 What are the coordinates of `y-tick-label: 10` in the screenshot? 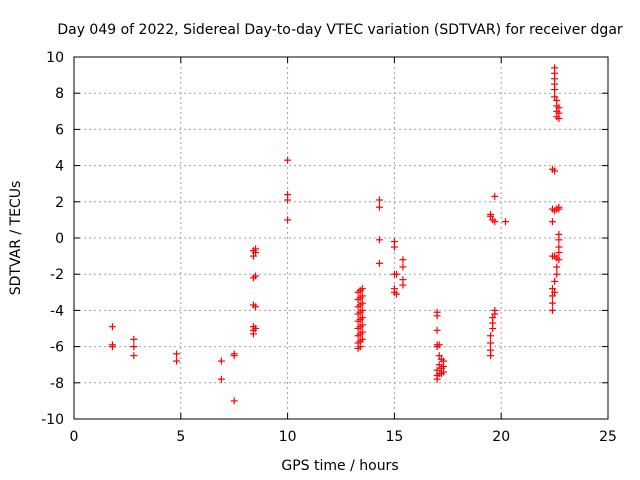 It's located at (55, 58).